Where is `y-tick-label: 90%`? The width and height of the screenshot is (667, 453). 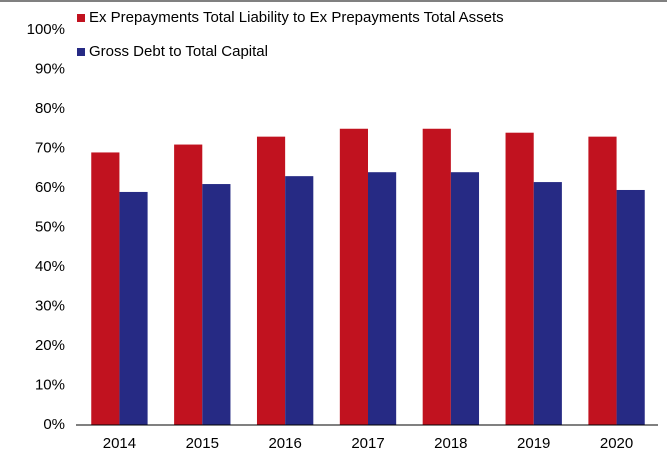 y-tick-label: 90% is located at coordinates (50, 68).